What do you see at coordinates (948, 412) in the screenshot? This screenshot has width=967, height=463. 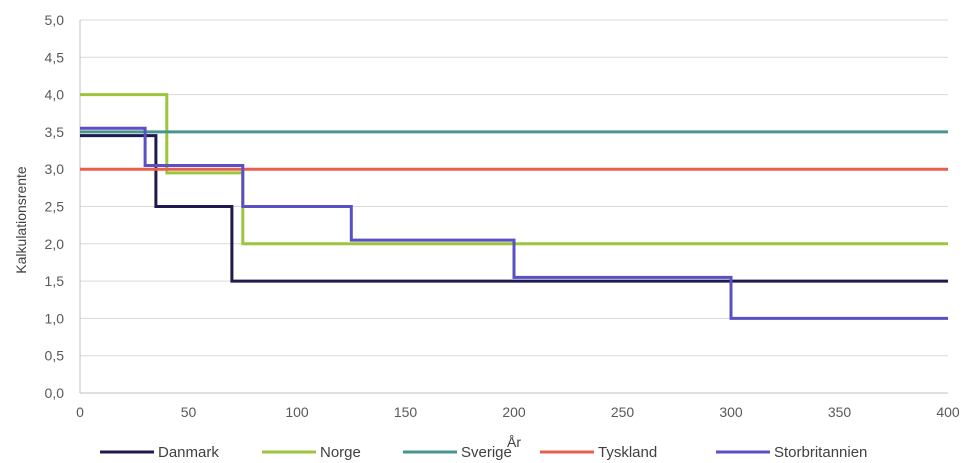 I see `x-tick-label: 400` at bounding box center [948, 412].